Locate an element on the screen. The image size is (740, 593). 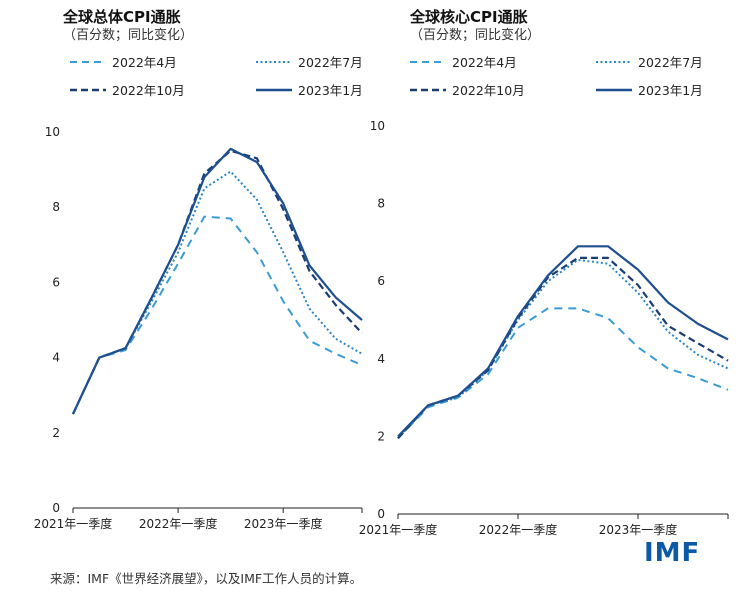
left-x-tick-label: 2023年一季度 is located at coordinates (283, 523).